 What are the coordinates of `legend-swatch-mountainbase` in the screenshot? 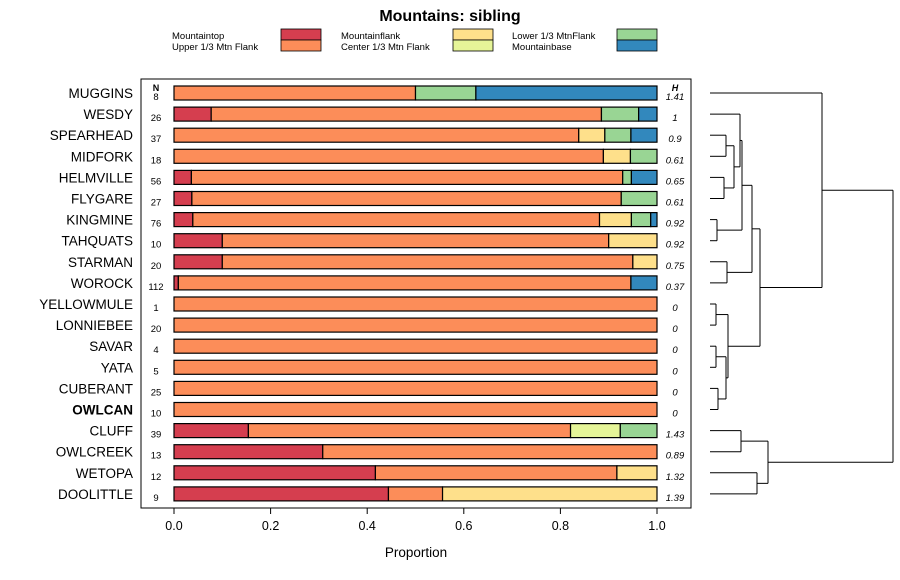 It's located at (637, 45).